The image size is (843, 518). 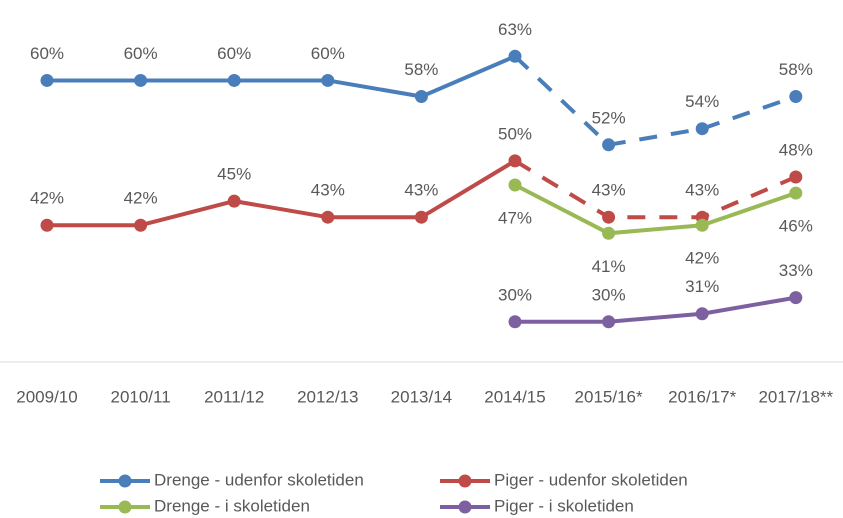 What do you see at coordinates (515, 218) in the screenshot?
I see `data-label: 47%` at bounding box center [515, 218].